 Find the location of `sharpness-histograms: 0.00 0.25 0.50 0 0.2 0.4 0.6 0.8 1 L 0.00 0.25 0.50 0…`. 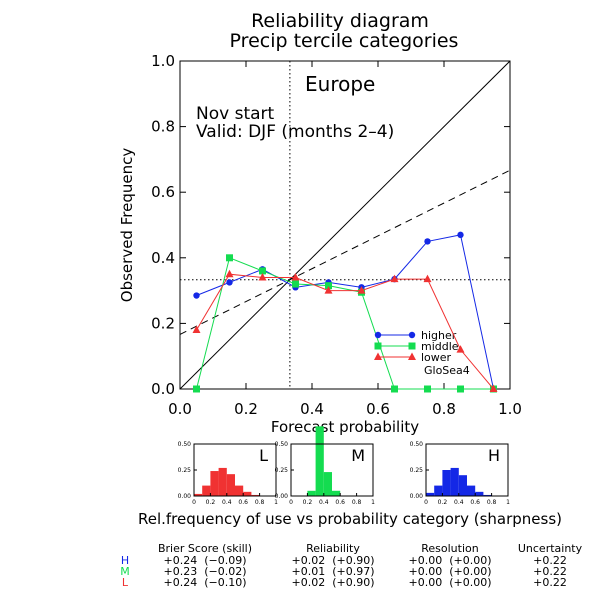

sharpness-histograms: 0.00 0.25 0.50 0 0.2 0.4 0.6 0.8 1 L 0.00 0.25 0.50 0… is located at coordinates (344, 466).